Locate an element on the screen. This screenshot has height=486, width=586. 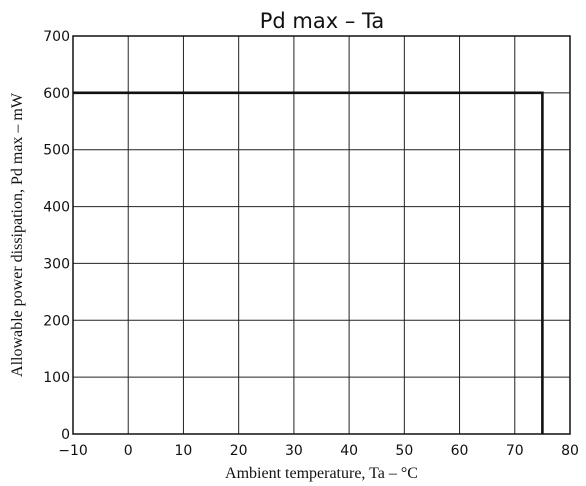
y-tick-label: 700 is located at coordinates (56, 37).